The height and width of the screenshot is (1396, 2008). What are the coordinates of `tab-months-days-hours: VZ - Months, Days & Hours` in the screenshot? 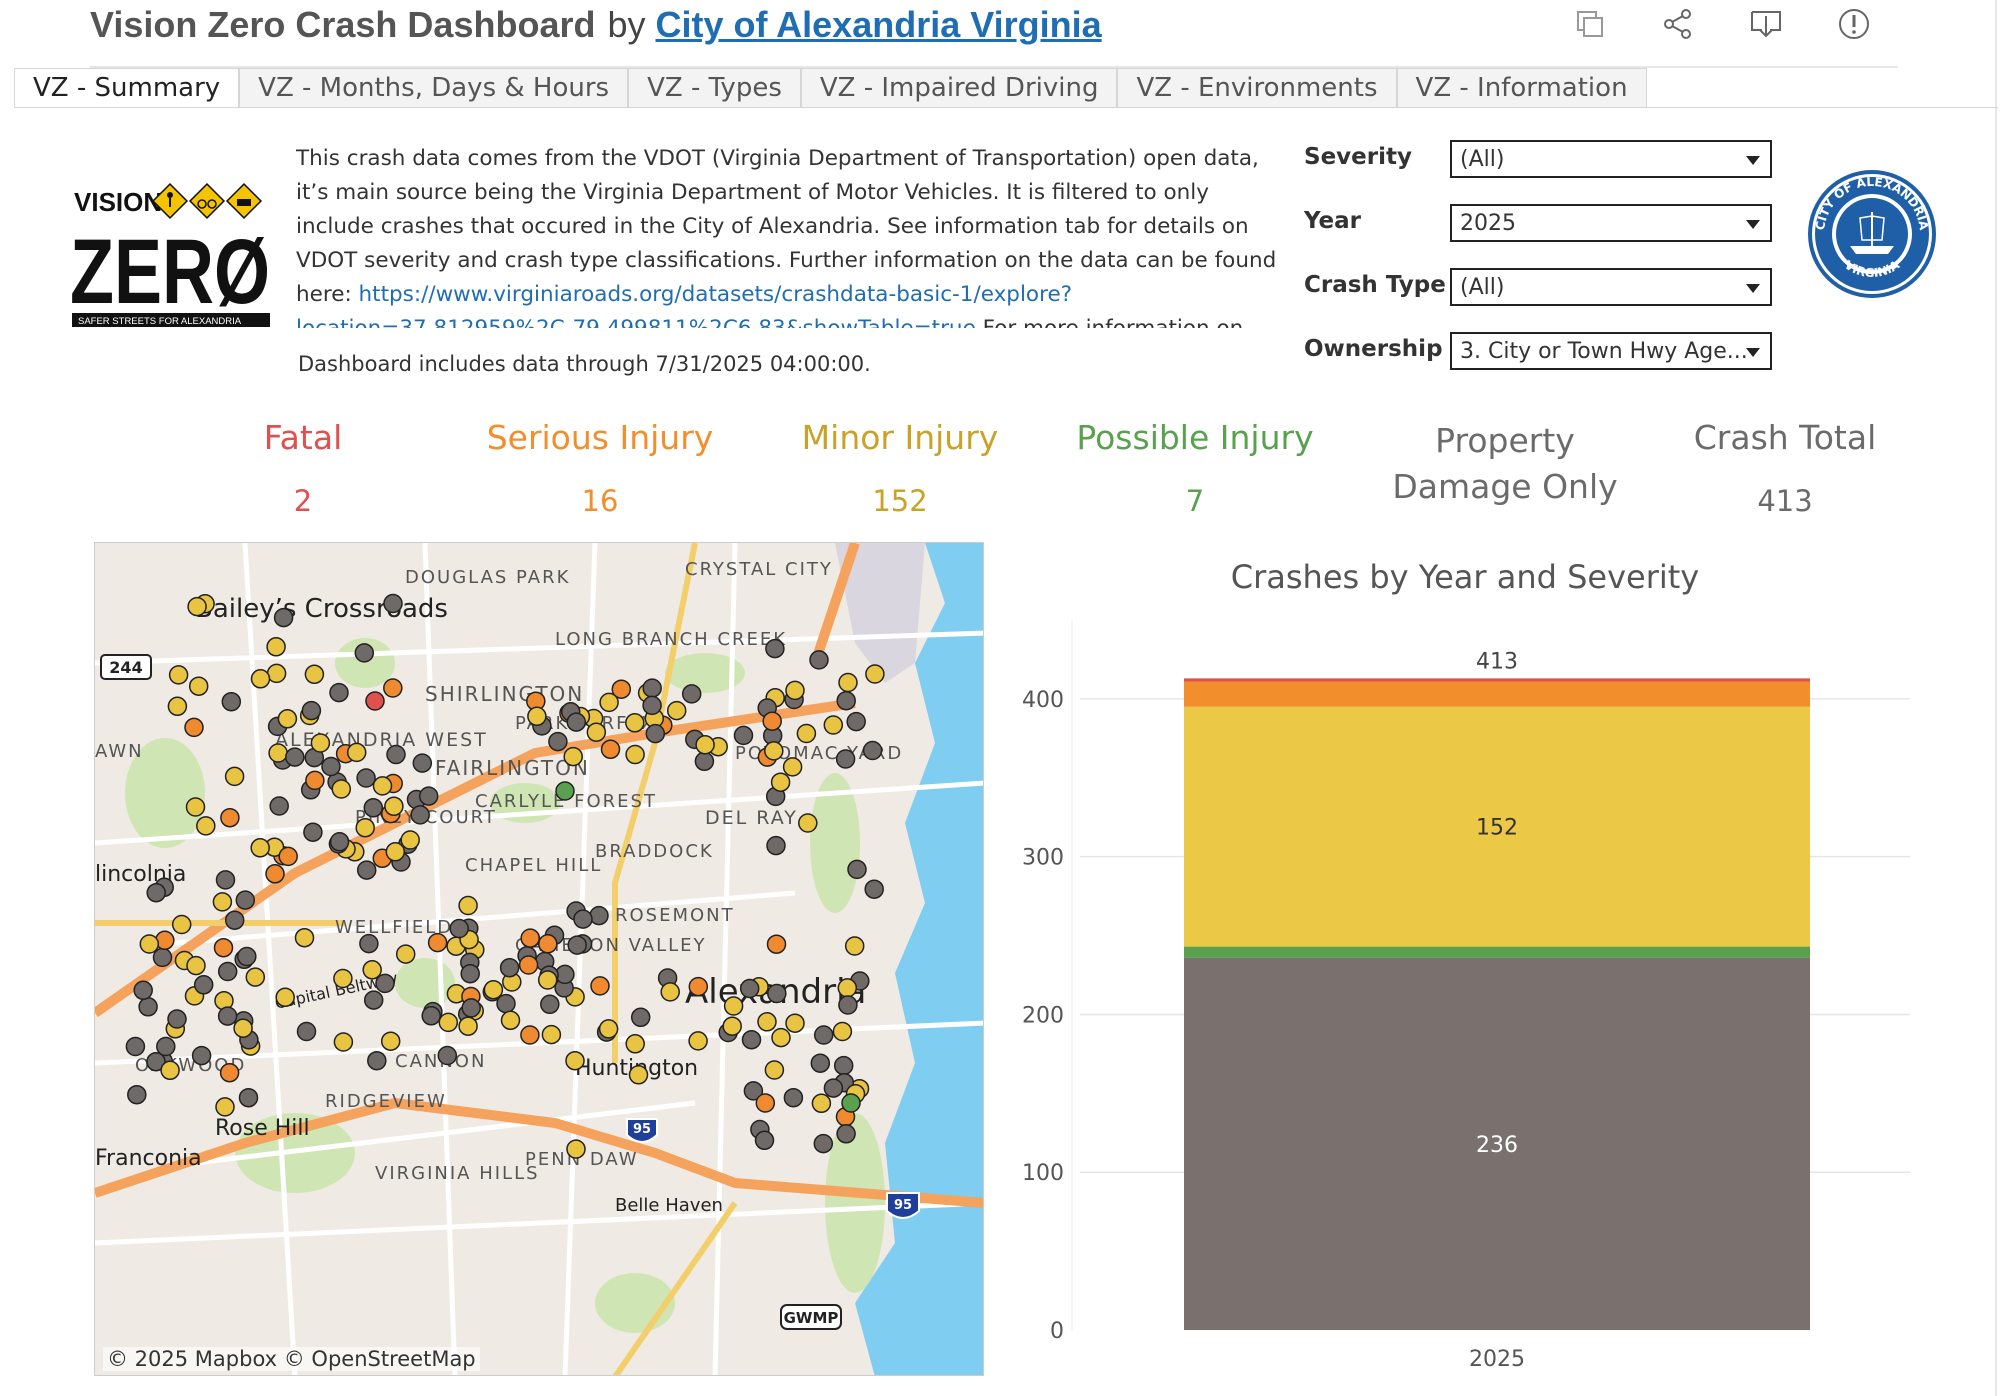 It's located at (434, 87).